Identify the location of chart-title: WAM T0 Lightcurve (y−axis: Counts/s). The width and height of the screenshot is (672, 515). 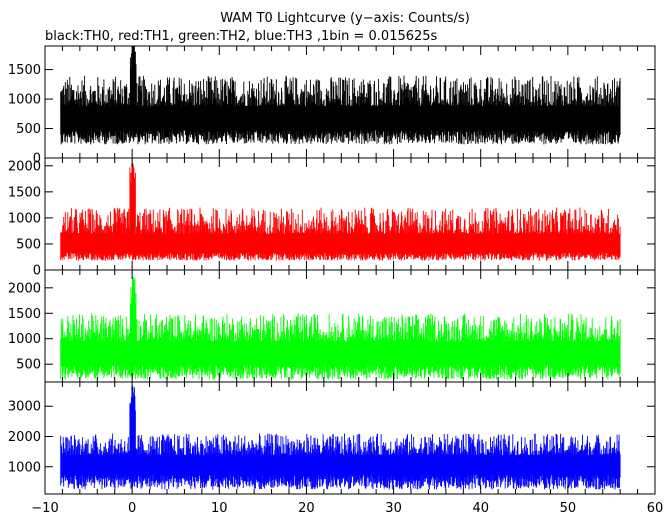
(345, 18).